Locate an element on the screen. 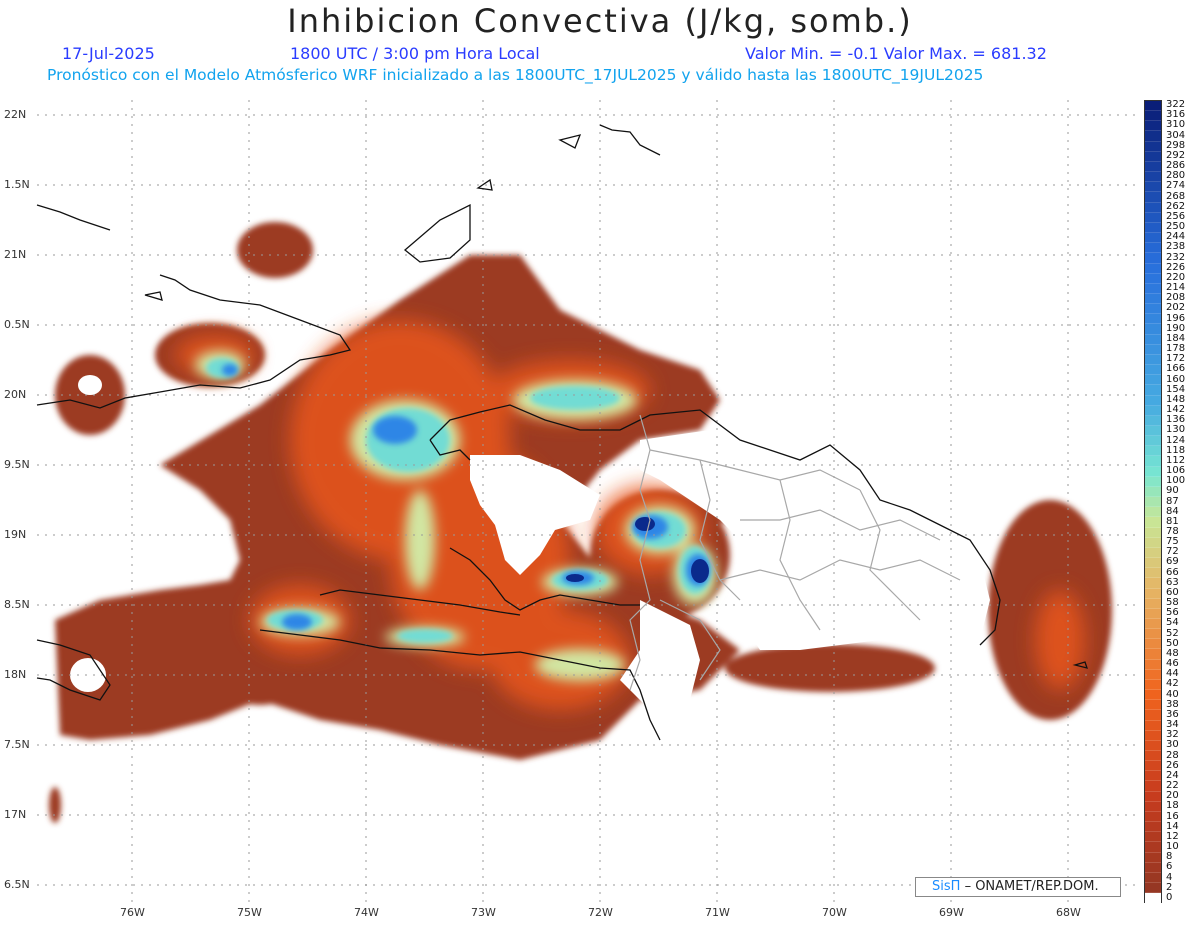 The height and width of the screenshot is (927, 1200). colorbar-tick-label: 22 is located at coordinates (1172, 786).